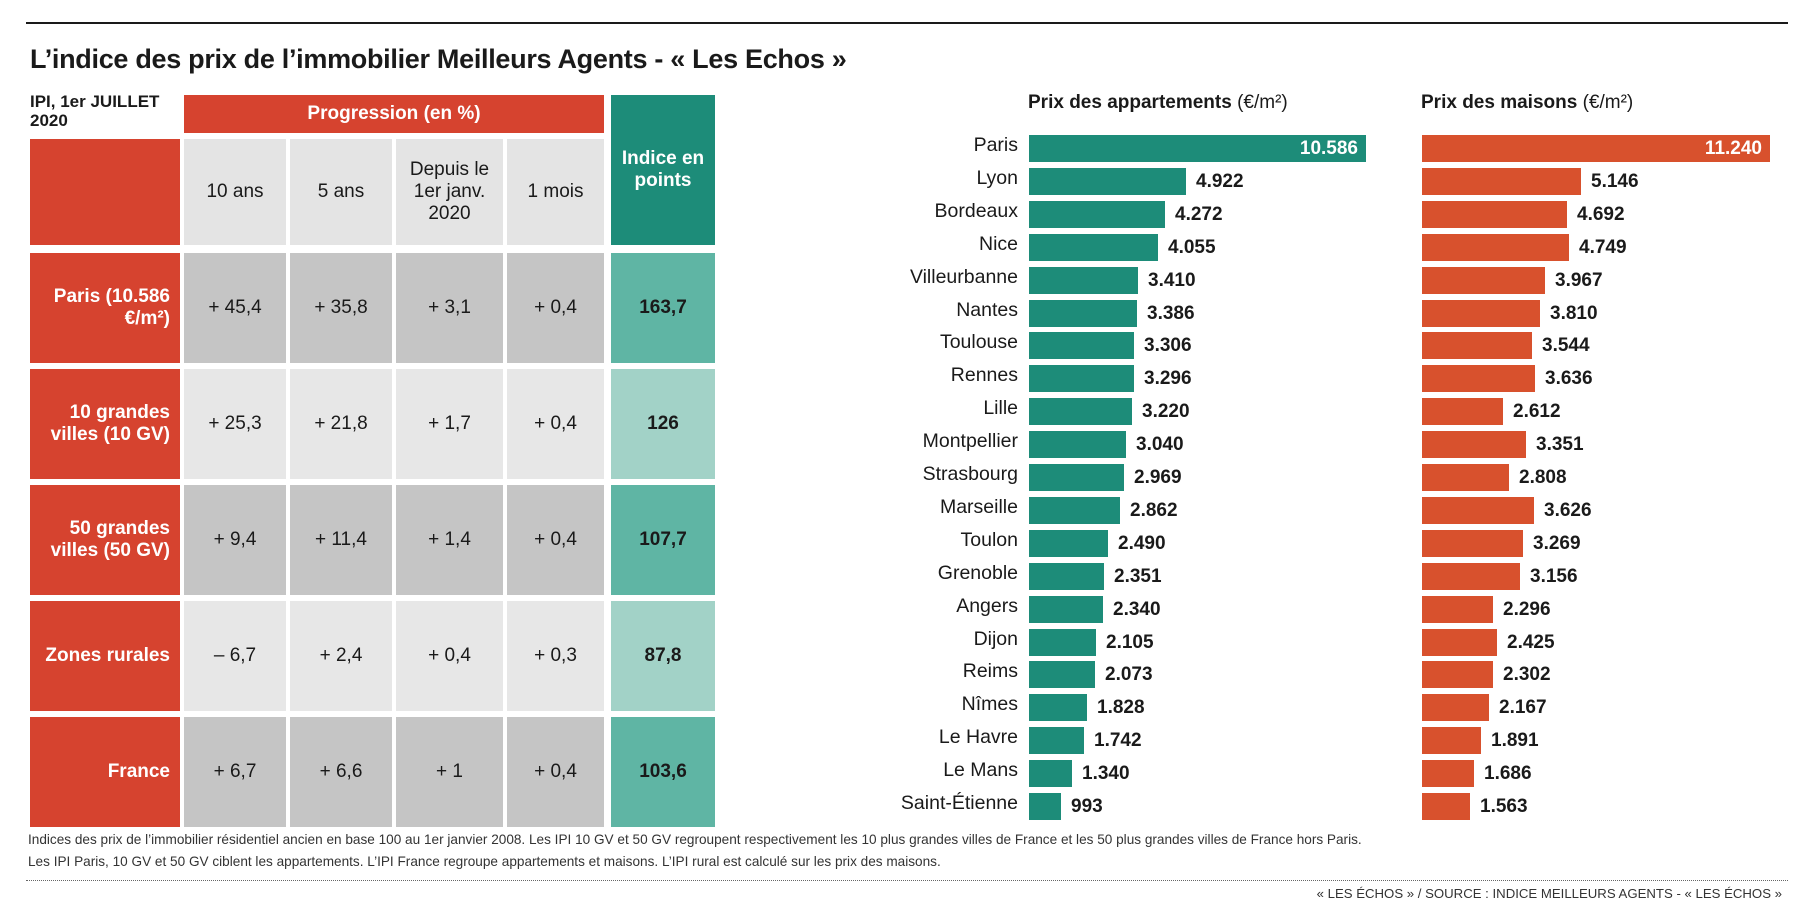 The image size is (1808, 918). What do you see at coordinates (235, 192) in the screenshot?
I see `column-header-1: 10 ans` at bounding box center [235, 192].